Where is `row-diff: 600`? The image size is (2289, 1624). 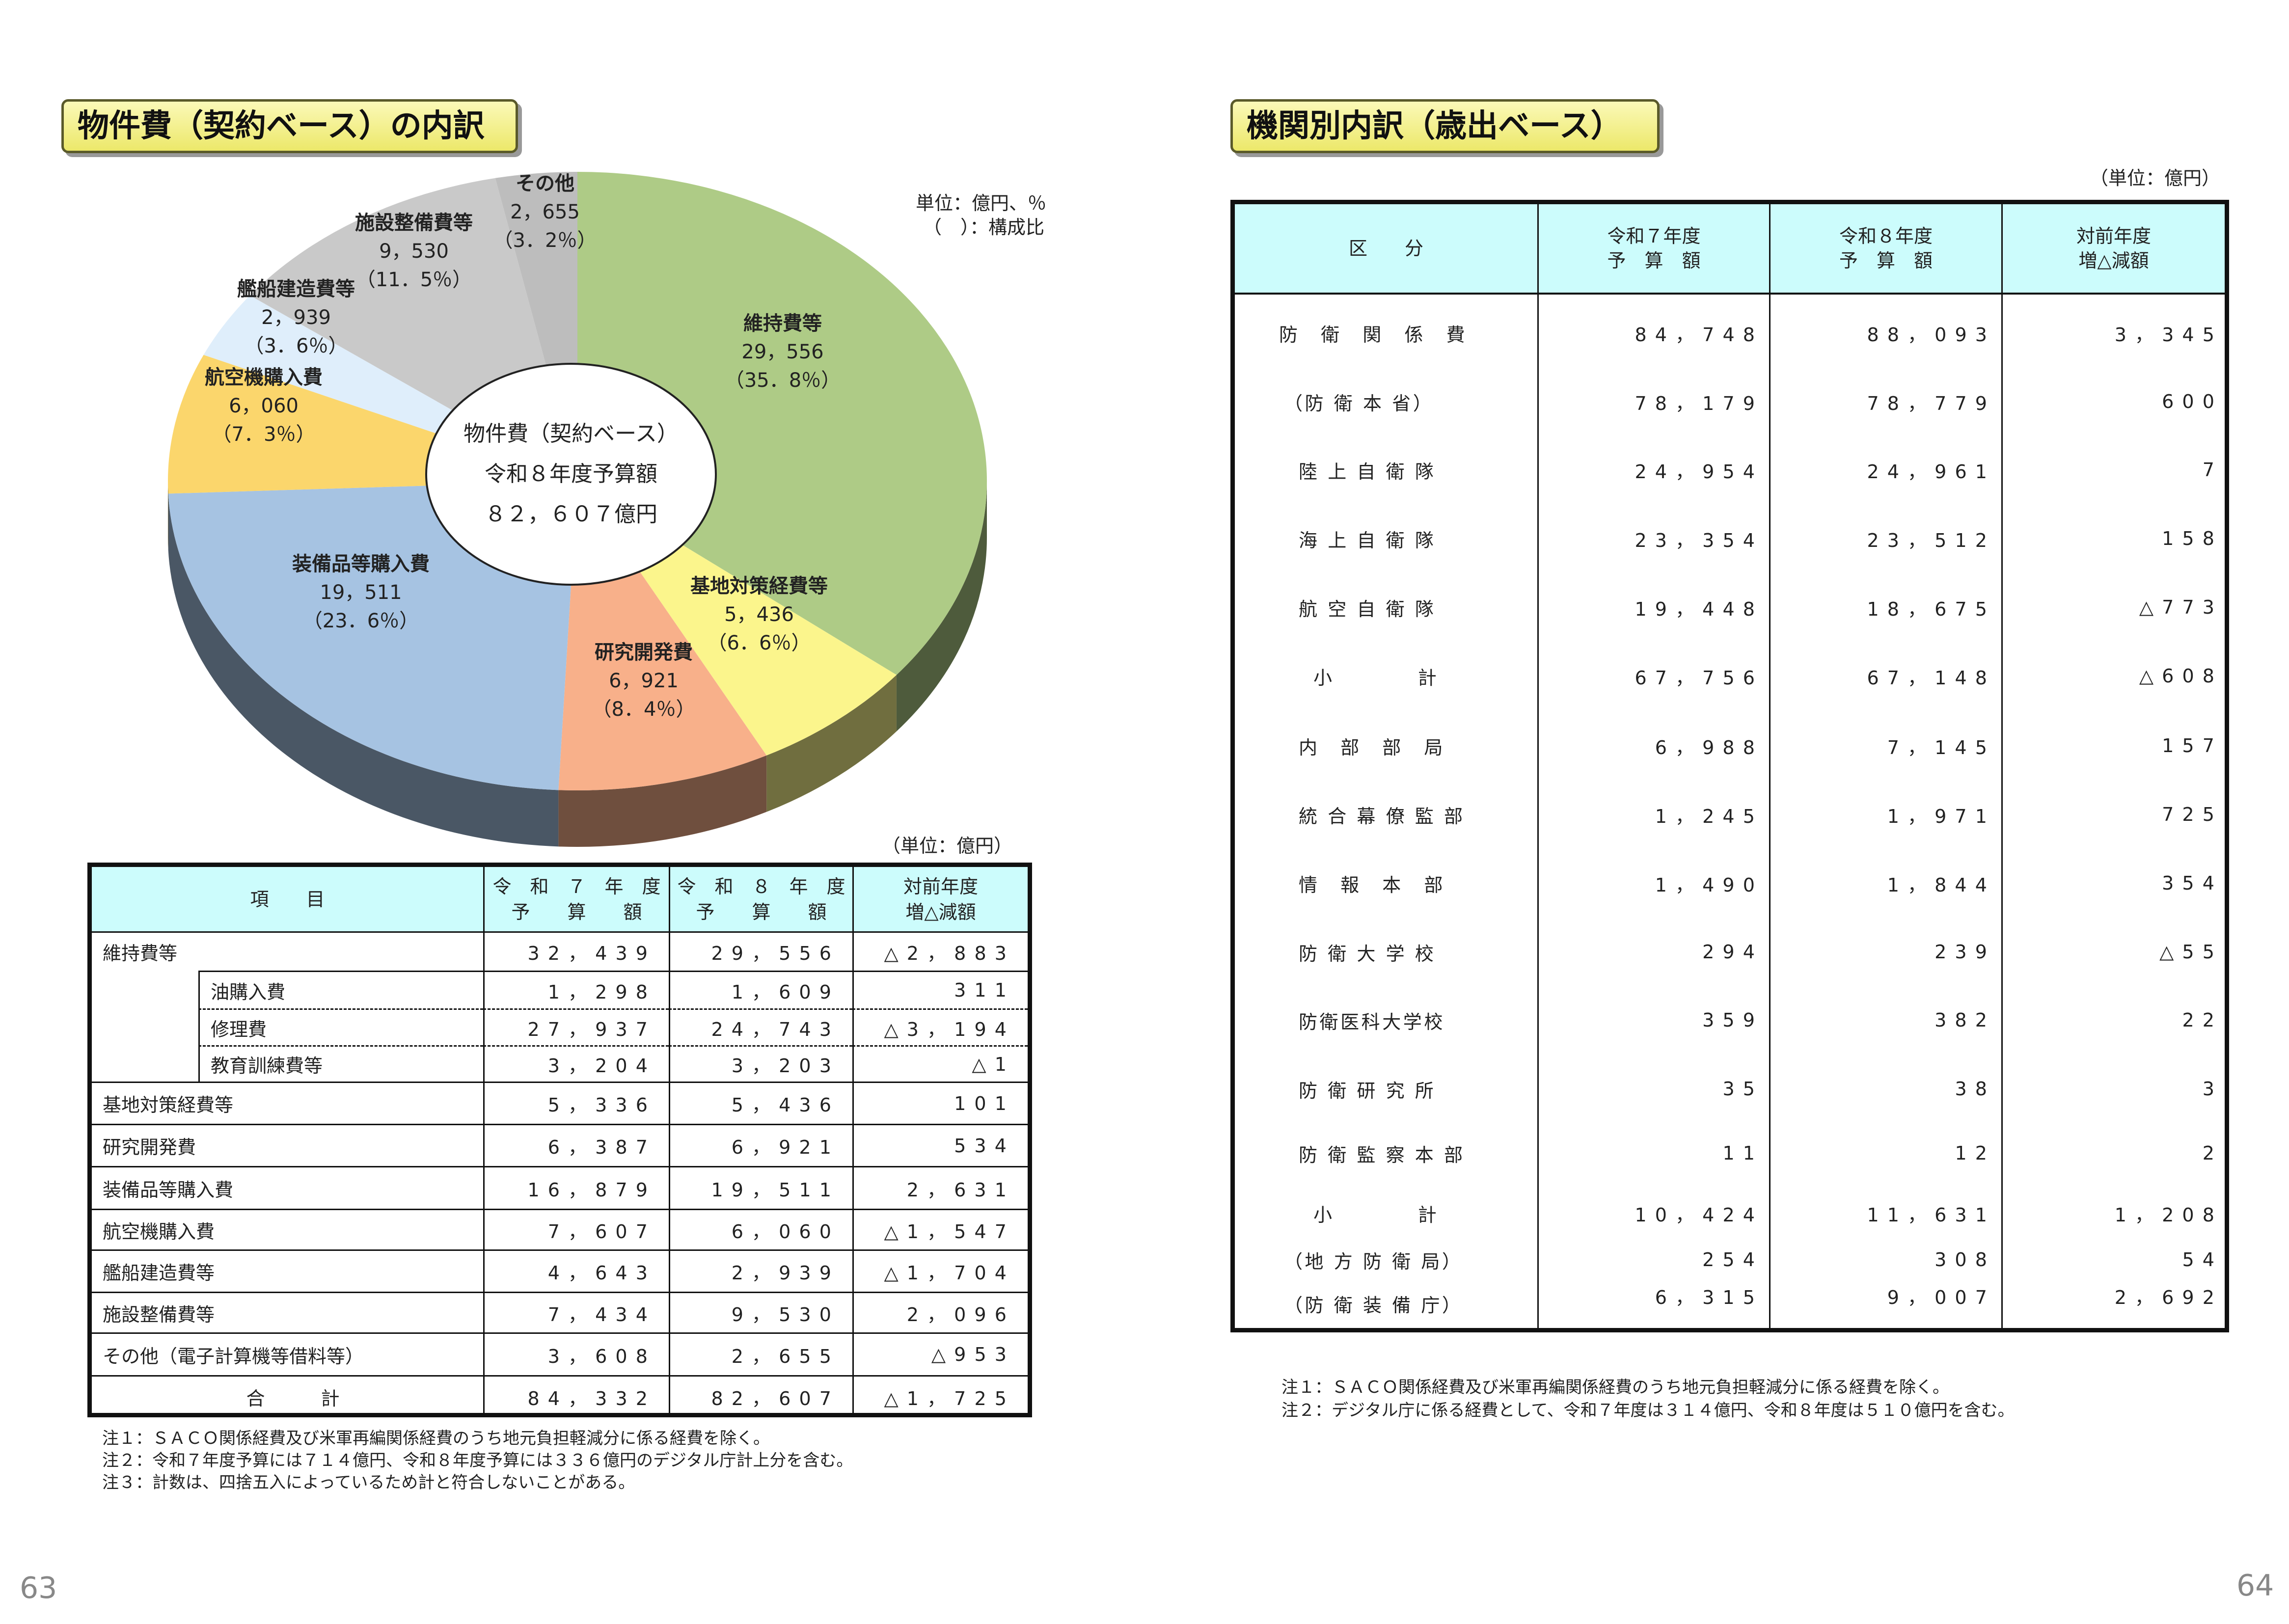 row-diff: 600 is located at coordinates (2192, 401).